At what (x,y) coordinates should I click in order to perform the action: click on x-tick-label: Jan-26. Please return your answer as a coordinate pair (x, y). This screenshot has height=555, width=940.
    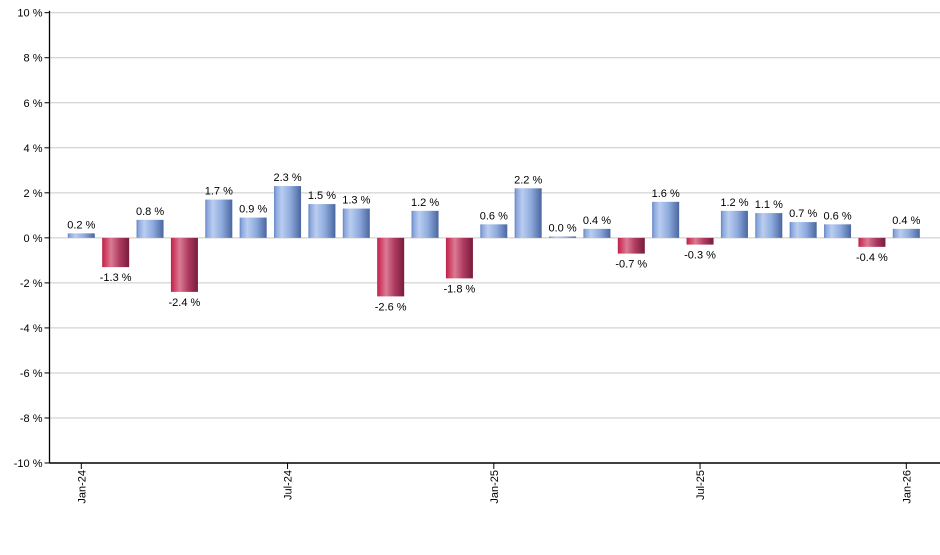
    Looking at the image, I should click on (907, 487).